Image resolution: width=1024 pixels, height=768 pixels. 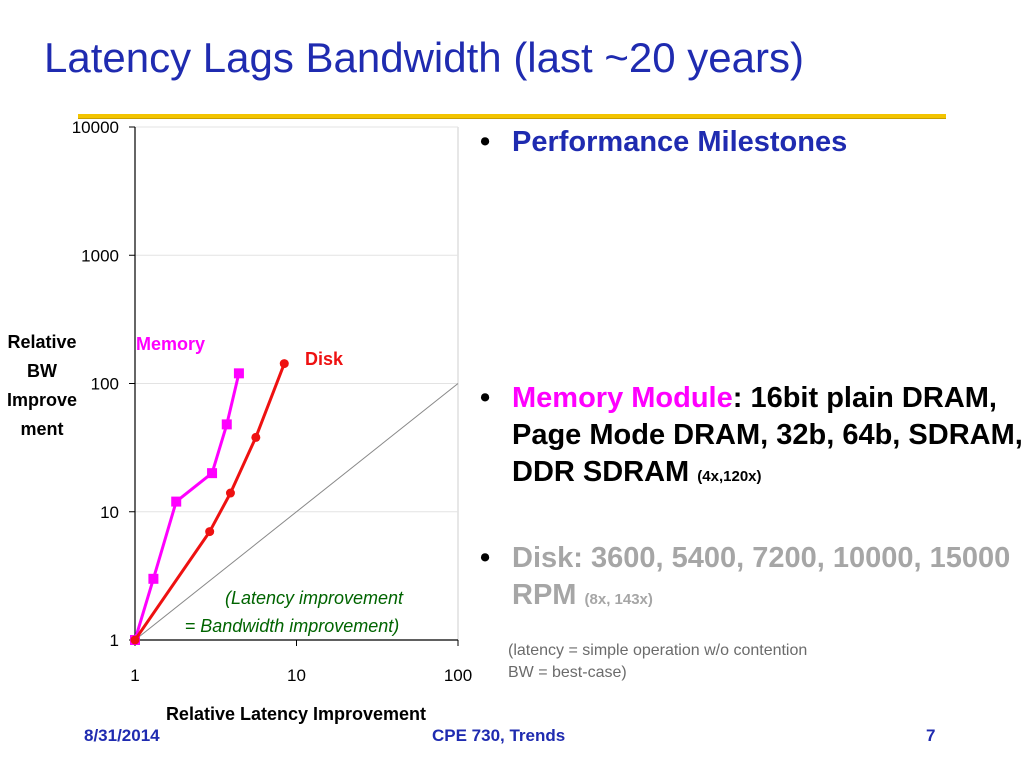 What do you see at coordinates (170, 344) in the screenshot?
I see `memory-series-label: Memory` at bounding box center [170, 344].